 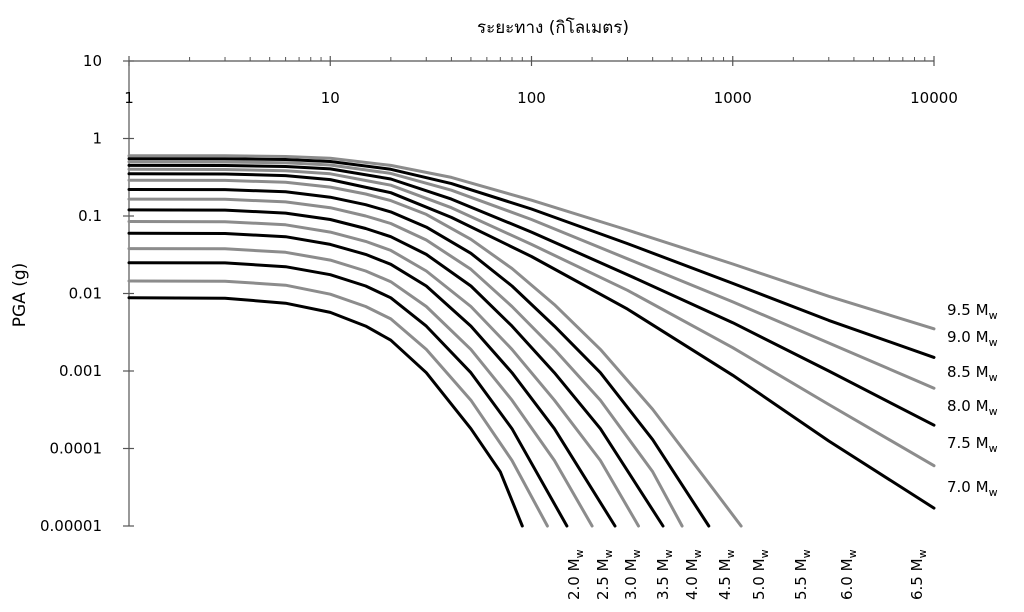 I want to click on series-label: 3.5 Mw, so click(x=664, y=574).